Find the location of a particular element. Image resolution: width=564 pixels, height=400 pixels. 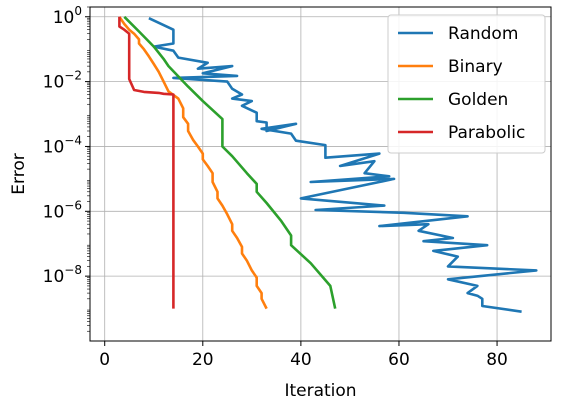

y-tick-label: 10⁻⁸ is located at coordinates (62, 275).